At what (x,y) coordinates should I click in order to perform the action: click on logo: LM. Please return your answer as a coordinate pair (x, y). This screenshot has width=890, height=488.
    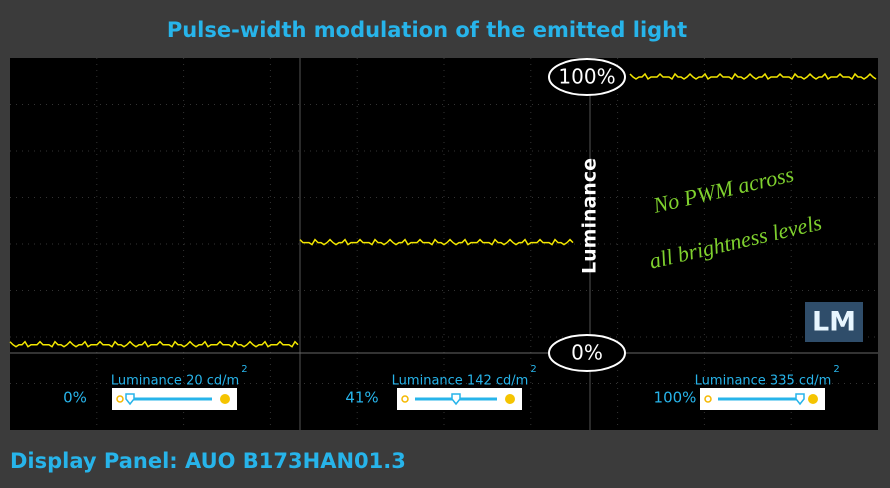
    Looking at the image, I should click on (834, 322).